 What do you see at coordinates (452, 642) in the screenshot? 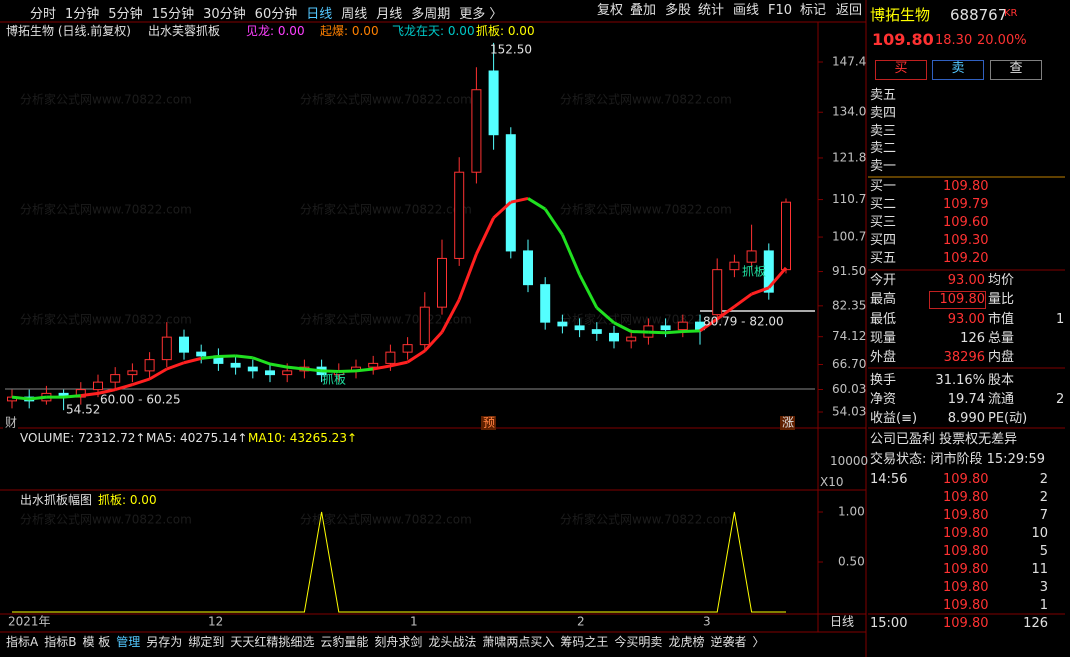
I see `indicator-tab: 龙头战法` at bounding box center [452, 642].